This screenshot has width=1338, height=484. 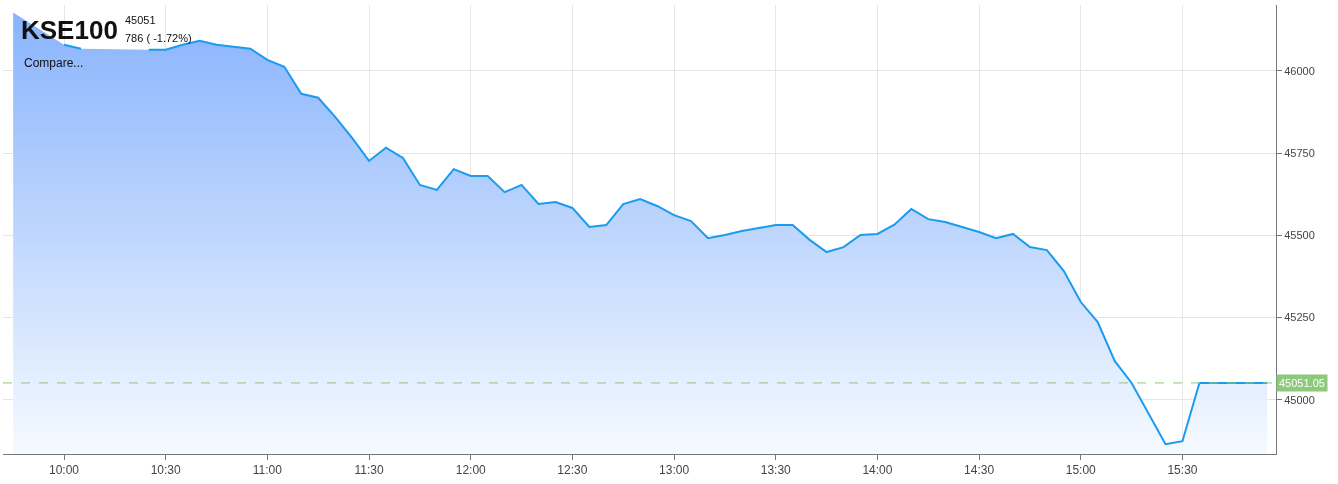 What do you see at coordinates (572, 470) in the screenshot?
I see `x-tick-label: 12:30` at bounding box center [572, 470].